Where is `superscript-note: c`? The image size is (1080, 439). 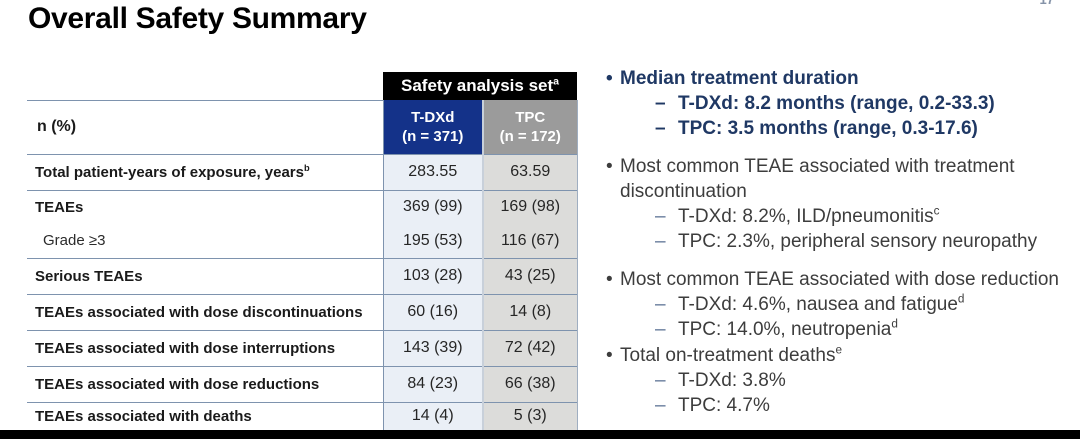
superscript-note: c is located at coordinates (936, 211).